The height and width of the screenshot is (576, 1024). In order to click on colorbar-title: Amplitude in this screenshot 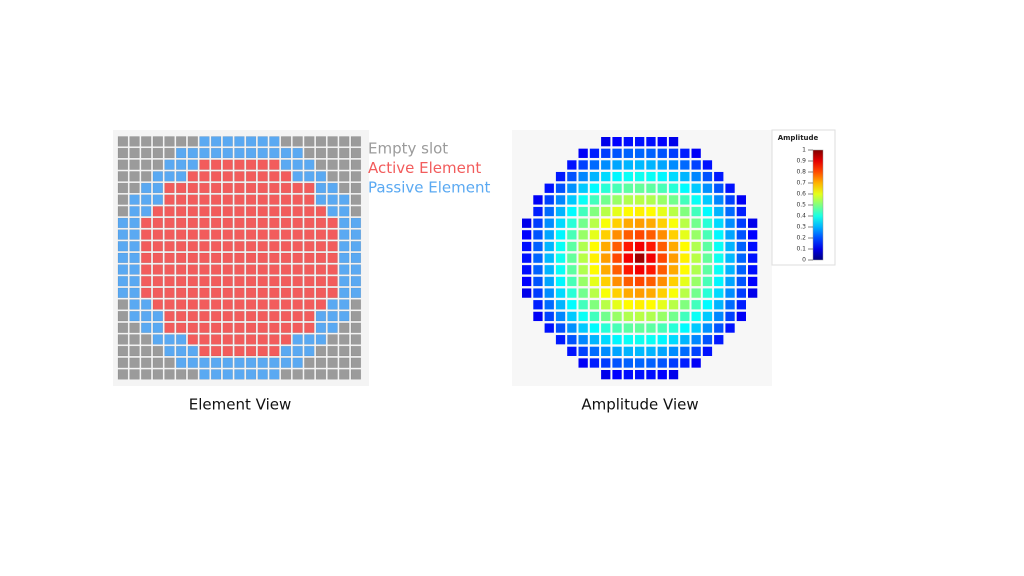, I will do `click(798, 138)`.